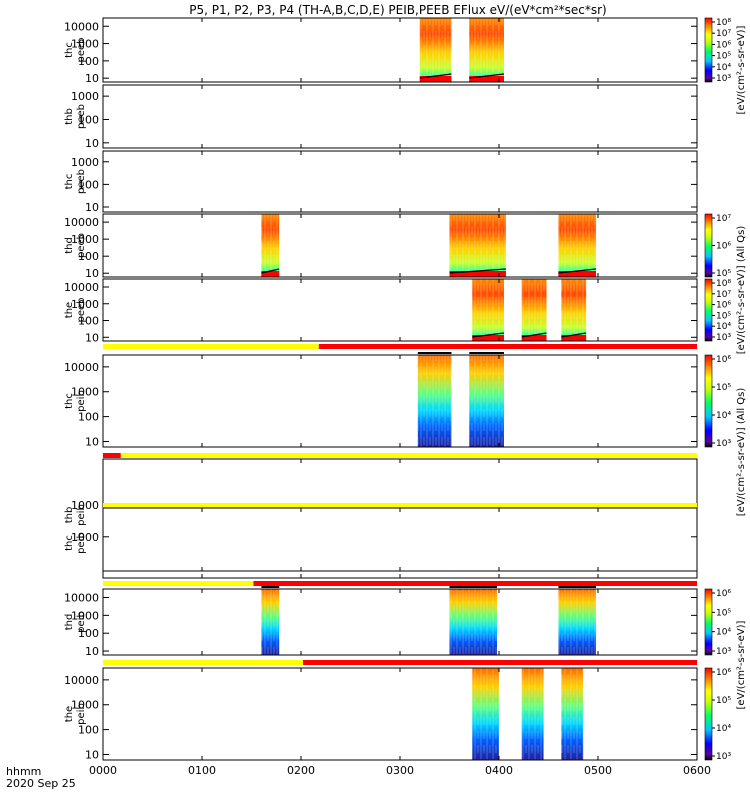 The width and height of the screenshot is (750, 804). What do you see at coordinates (499, 770) in the screenshot?
I see `x-tick-label: 0400` at bounding box center [499, 770].